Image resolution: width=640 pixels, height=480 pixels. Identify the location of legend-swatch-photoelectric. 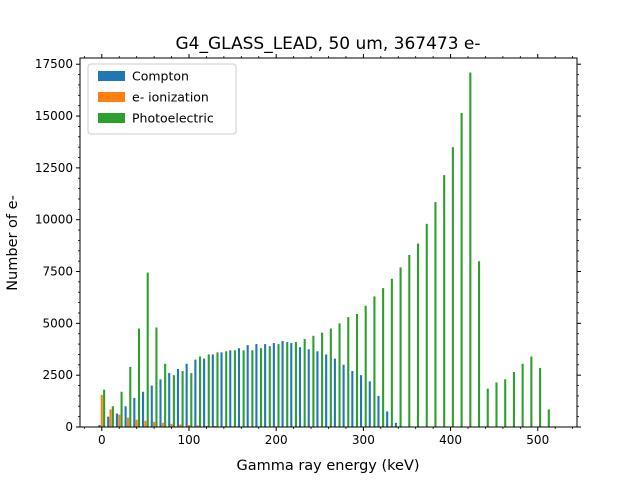
(111, 118).